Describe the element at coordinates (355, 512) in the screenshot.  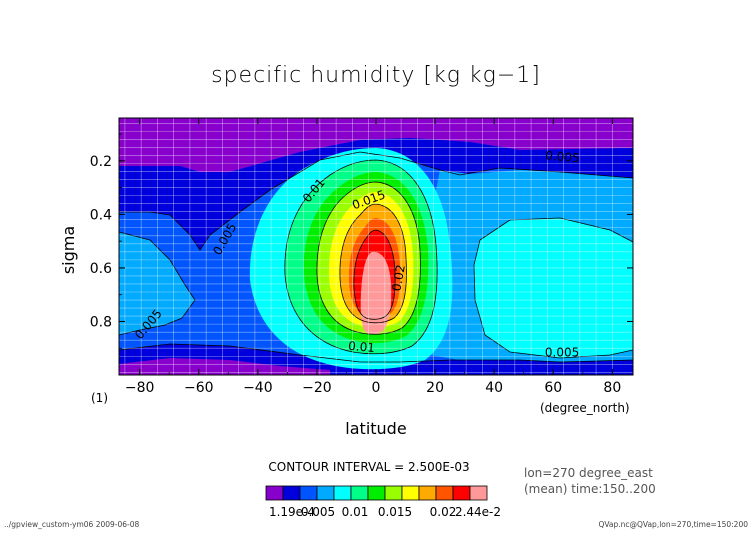
I see `colorbar-label: 0.01` at that location.